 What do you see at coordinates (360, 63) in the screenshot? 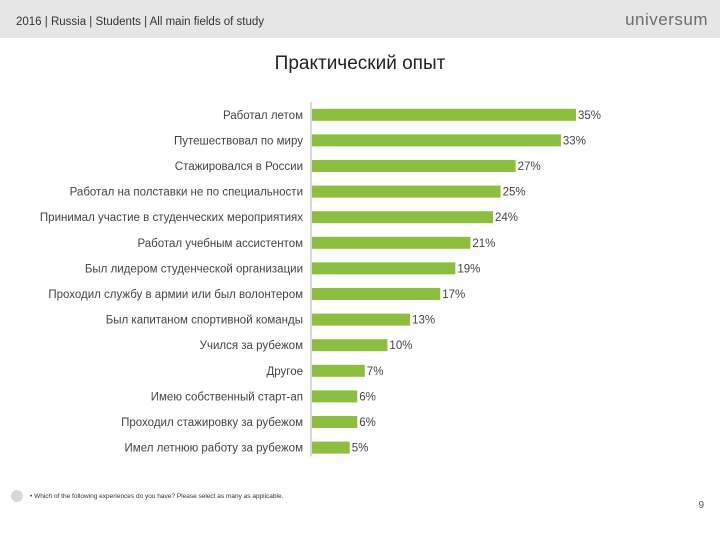
I see `chart-title: Практический опыт` at bounding box center [360, 63].